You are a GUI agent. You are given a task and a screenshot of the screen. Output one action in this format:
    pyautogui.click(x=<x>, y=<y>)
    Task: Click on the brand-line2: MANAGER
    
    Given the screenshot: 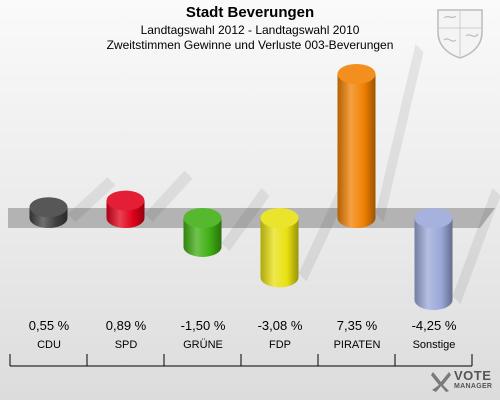 What is the action you would take?
    pyautogui.click(x=473, y=386)
    